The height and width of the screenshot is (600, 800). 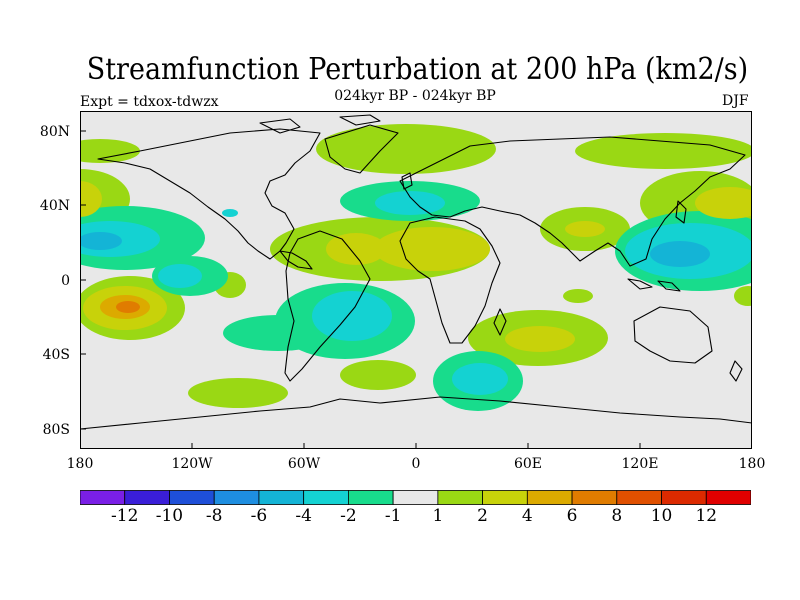 I want to click on colorbar-label: 1, so click(x=438, y=516).